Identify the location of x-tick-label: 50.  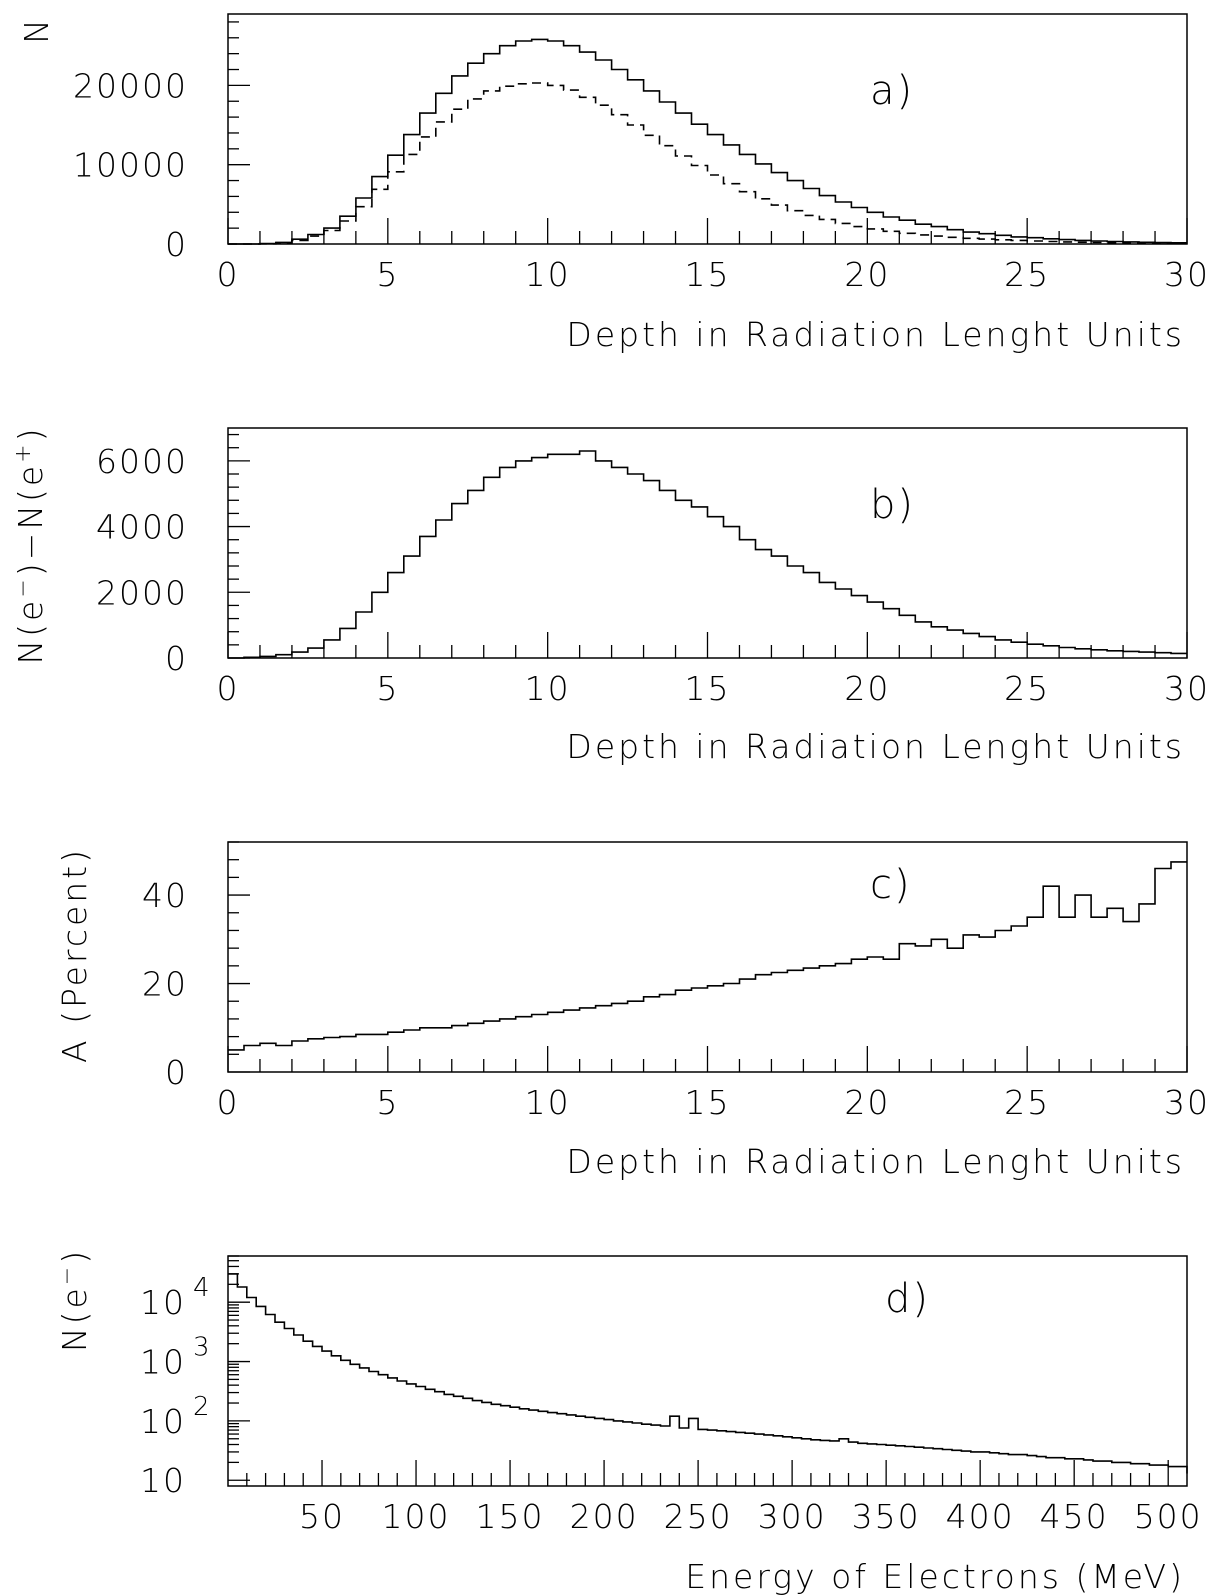
(322, 1516).